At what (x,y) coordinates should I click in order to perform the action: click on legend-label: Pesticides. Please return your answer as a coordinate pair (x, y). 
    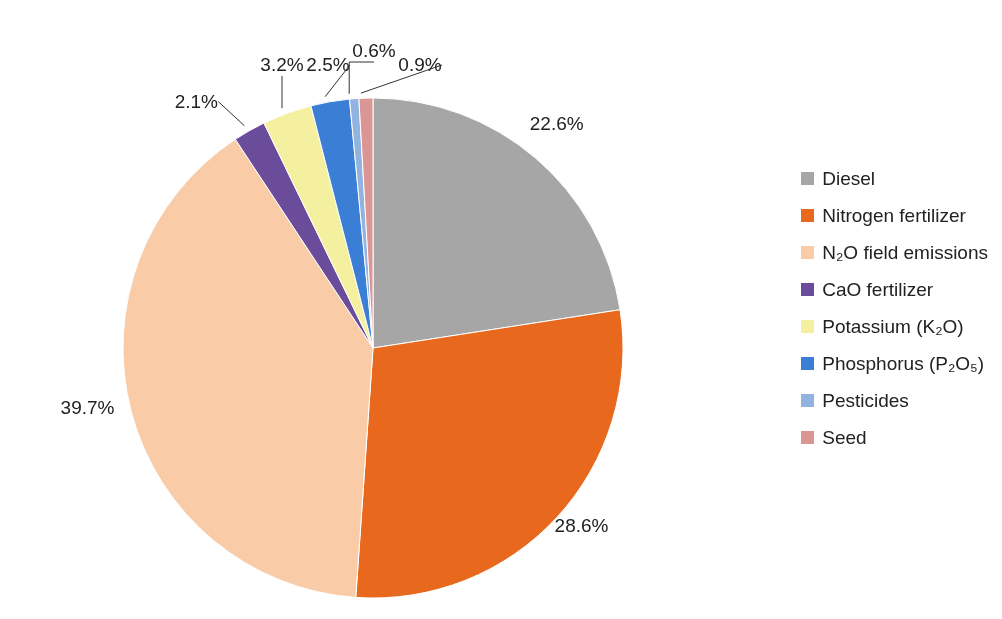
    Looking at the image, I should click on (865, 401).